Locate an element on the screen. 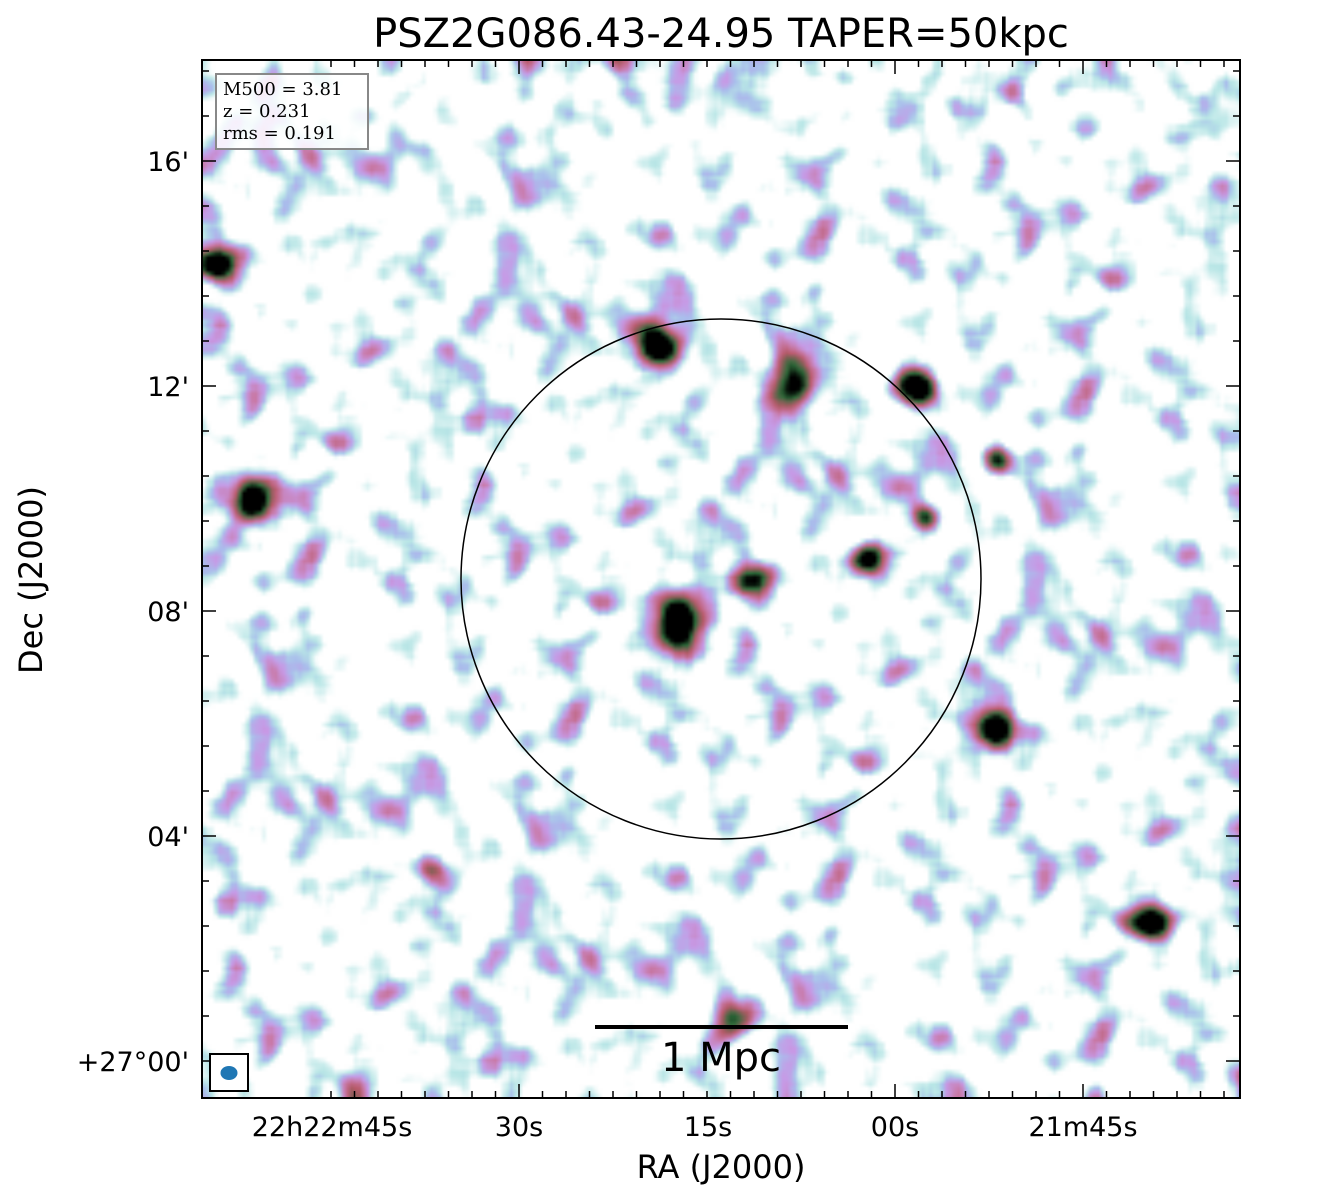 This screenshot has height=1200, width=1321. x-tick-label-21m45s: 21m45s is located at coordinates (1082, 1127).